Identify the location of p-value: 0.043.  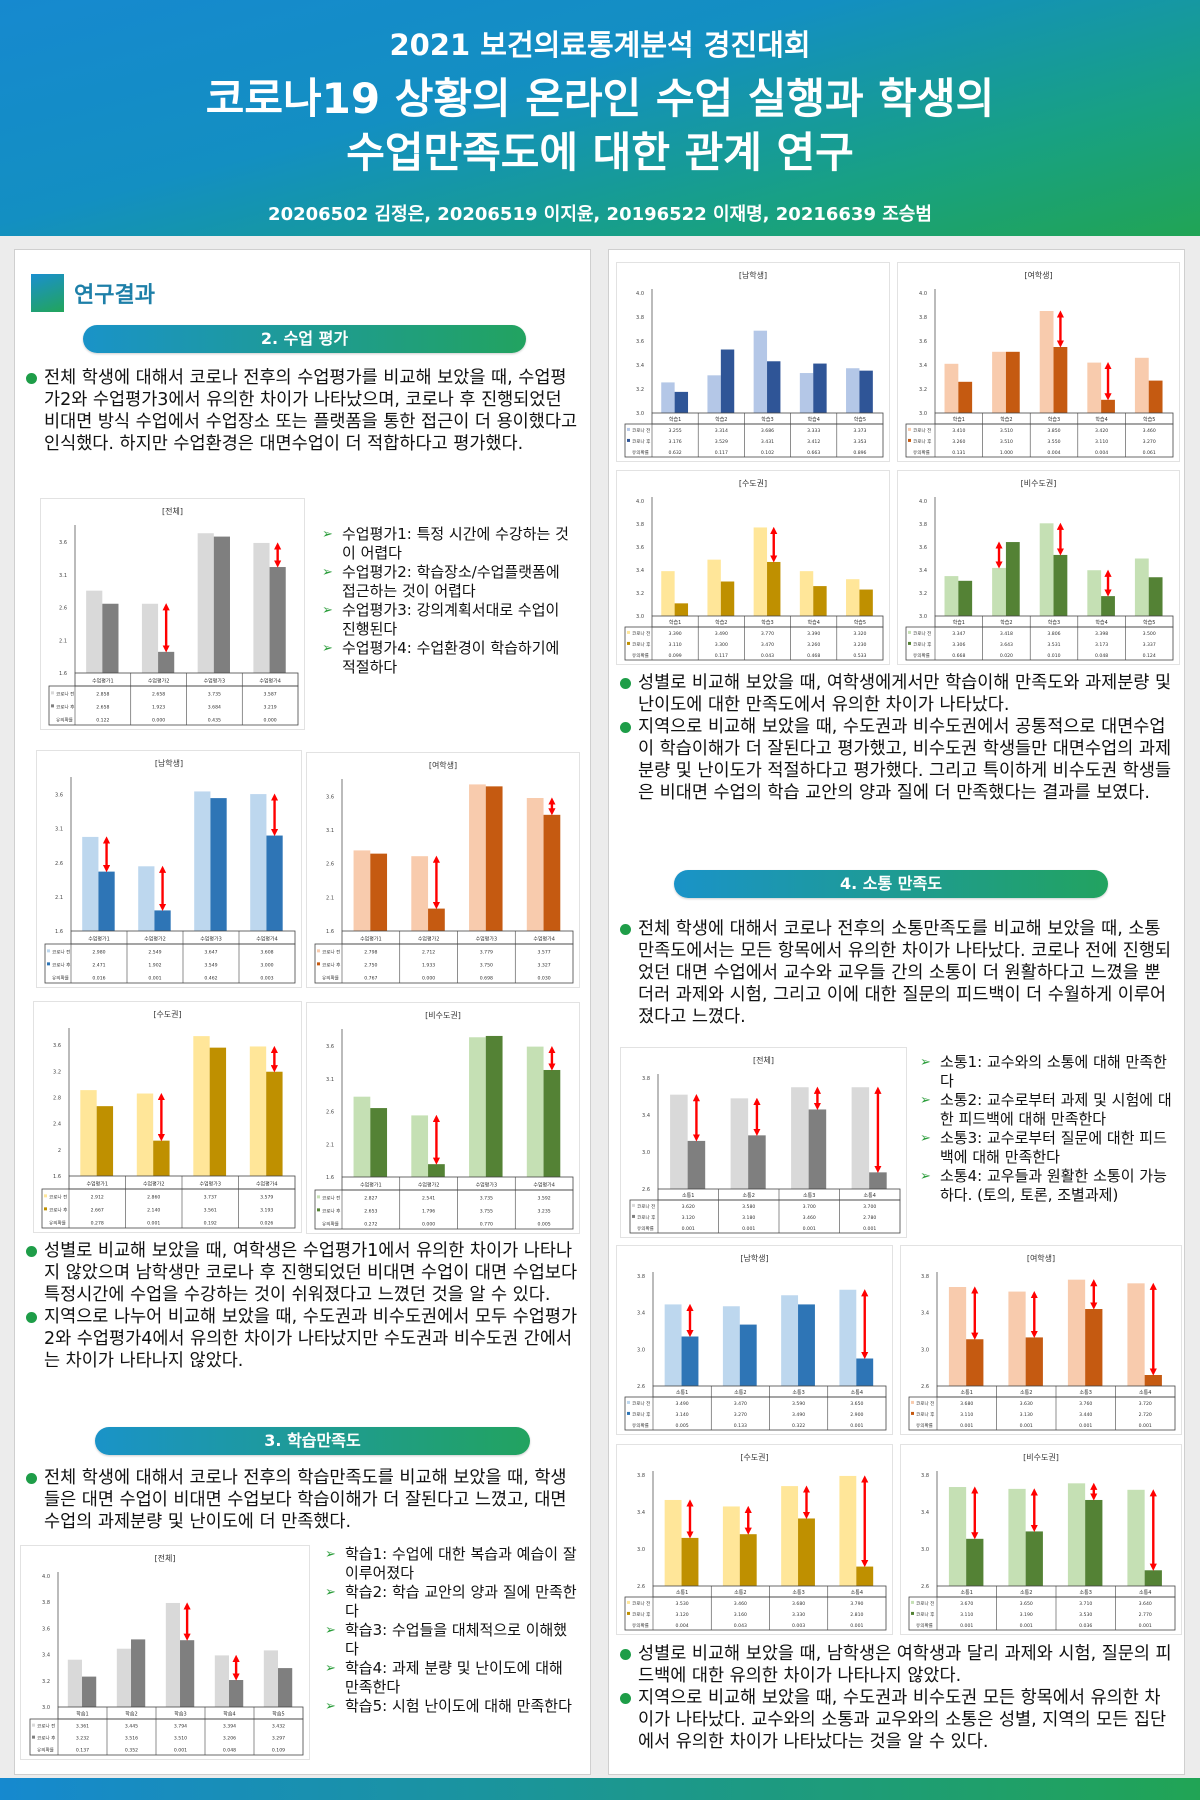
(740, 1626).